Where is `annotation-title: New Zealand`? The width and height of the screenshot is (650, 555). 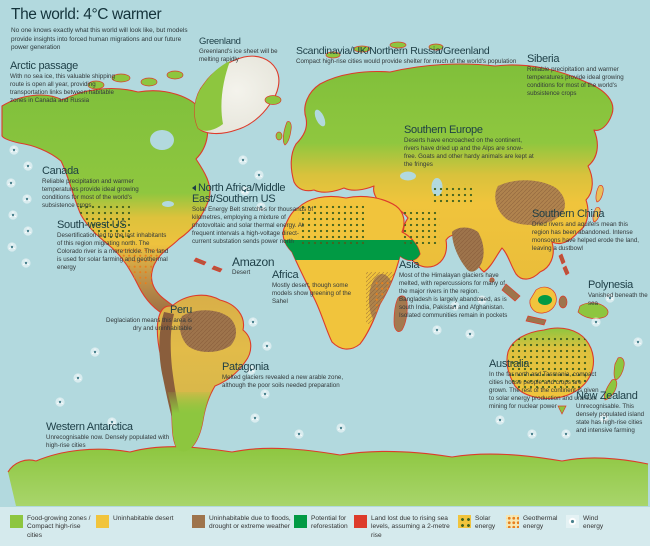
annotation-title: New Zealand is located at coordinates (607, 396).